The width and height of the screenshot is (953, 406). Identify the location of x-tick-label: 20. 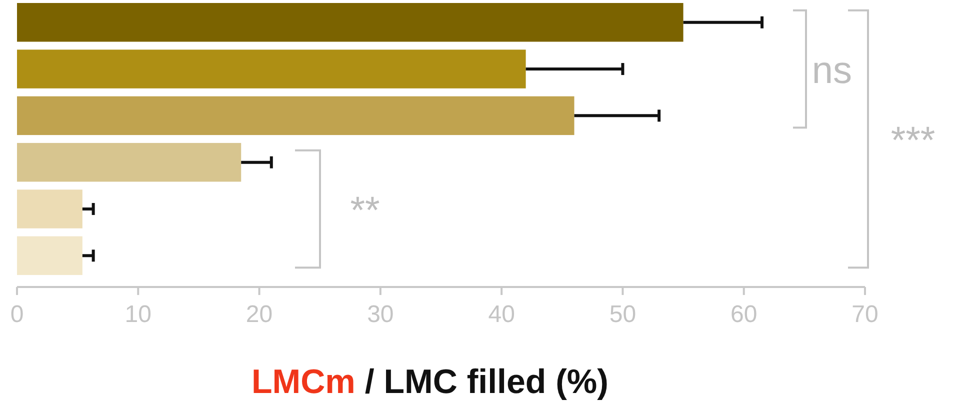
(259, 314).